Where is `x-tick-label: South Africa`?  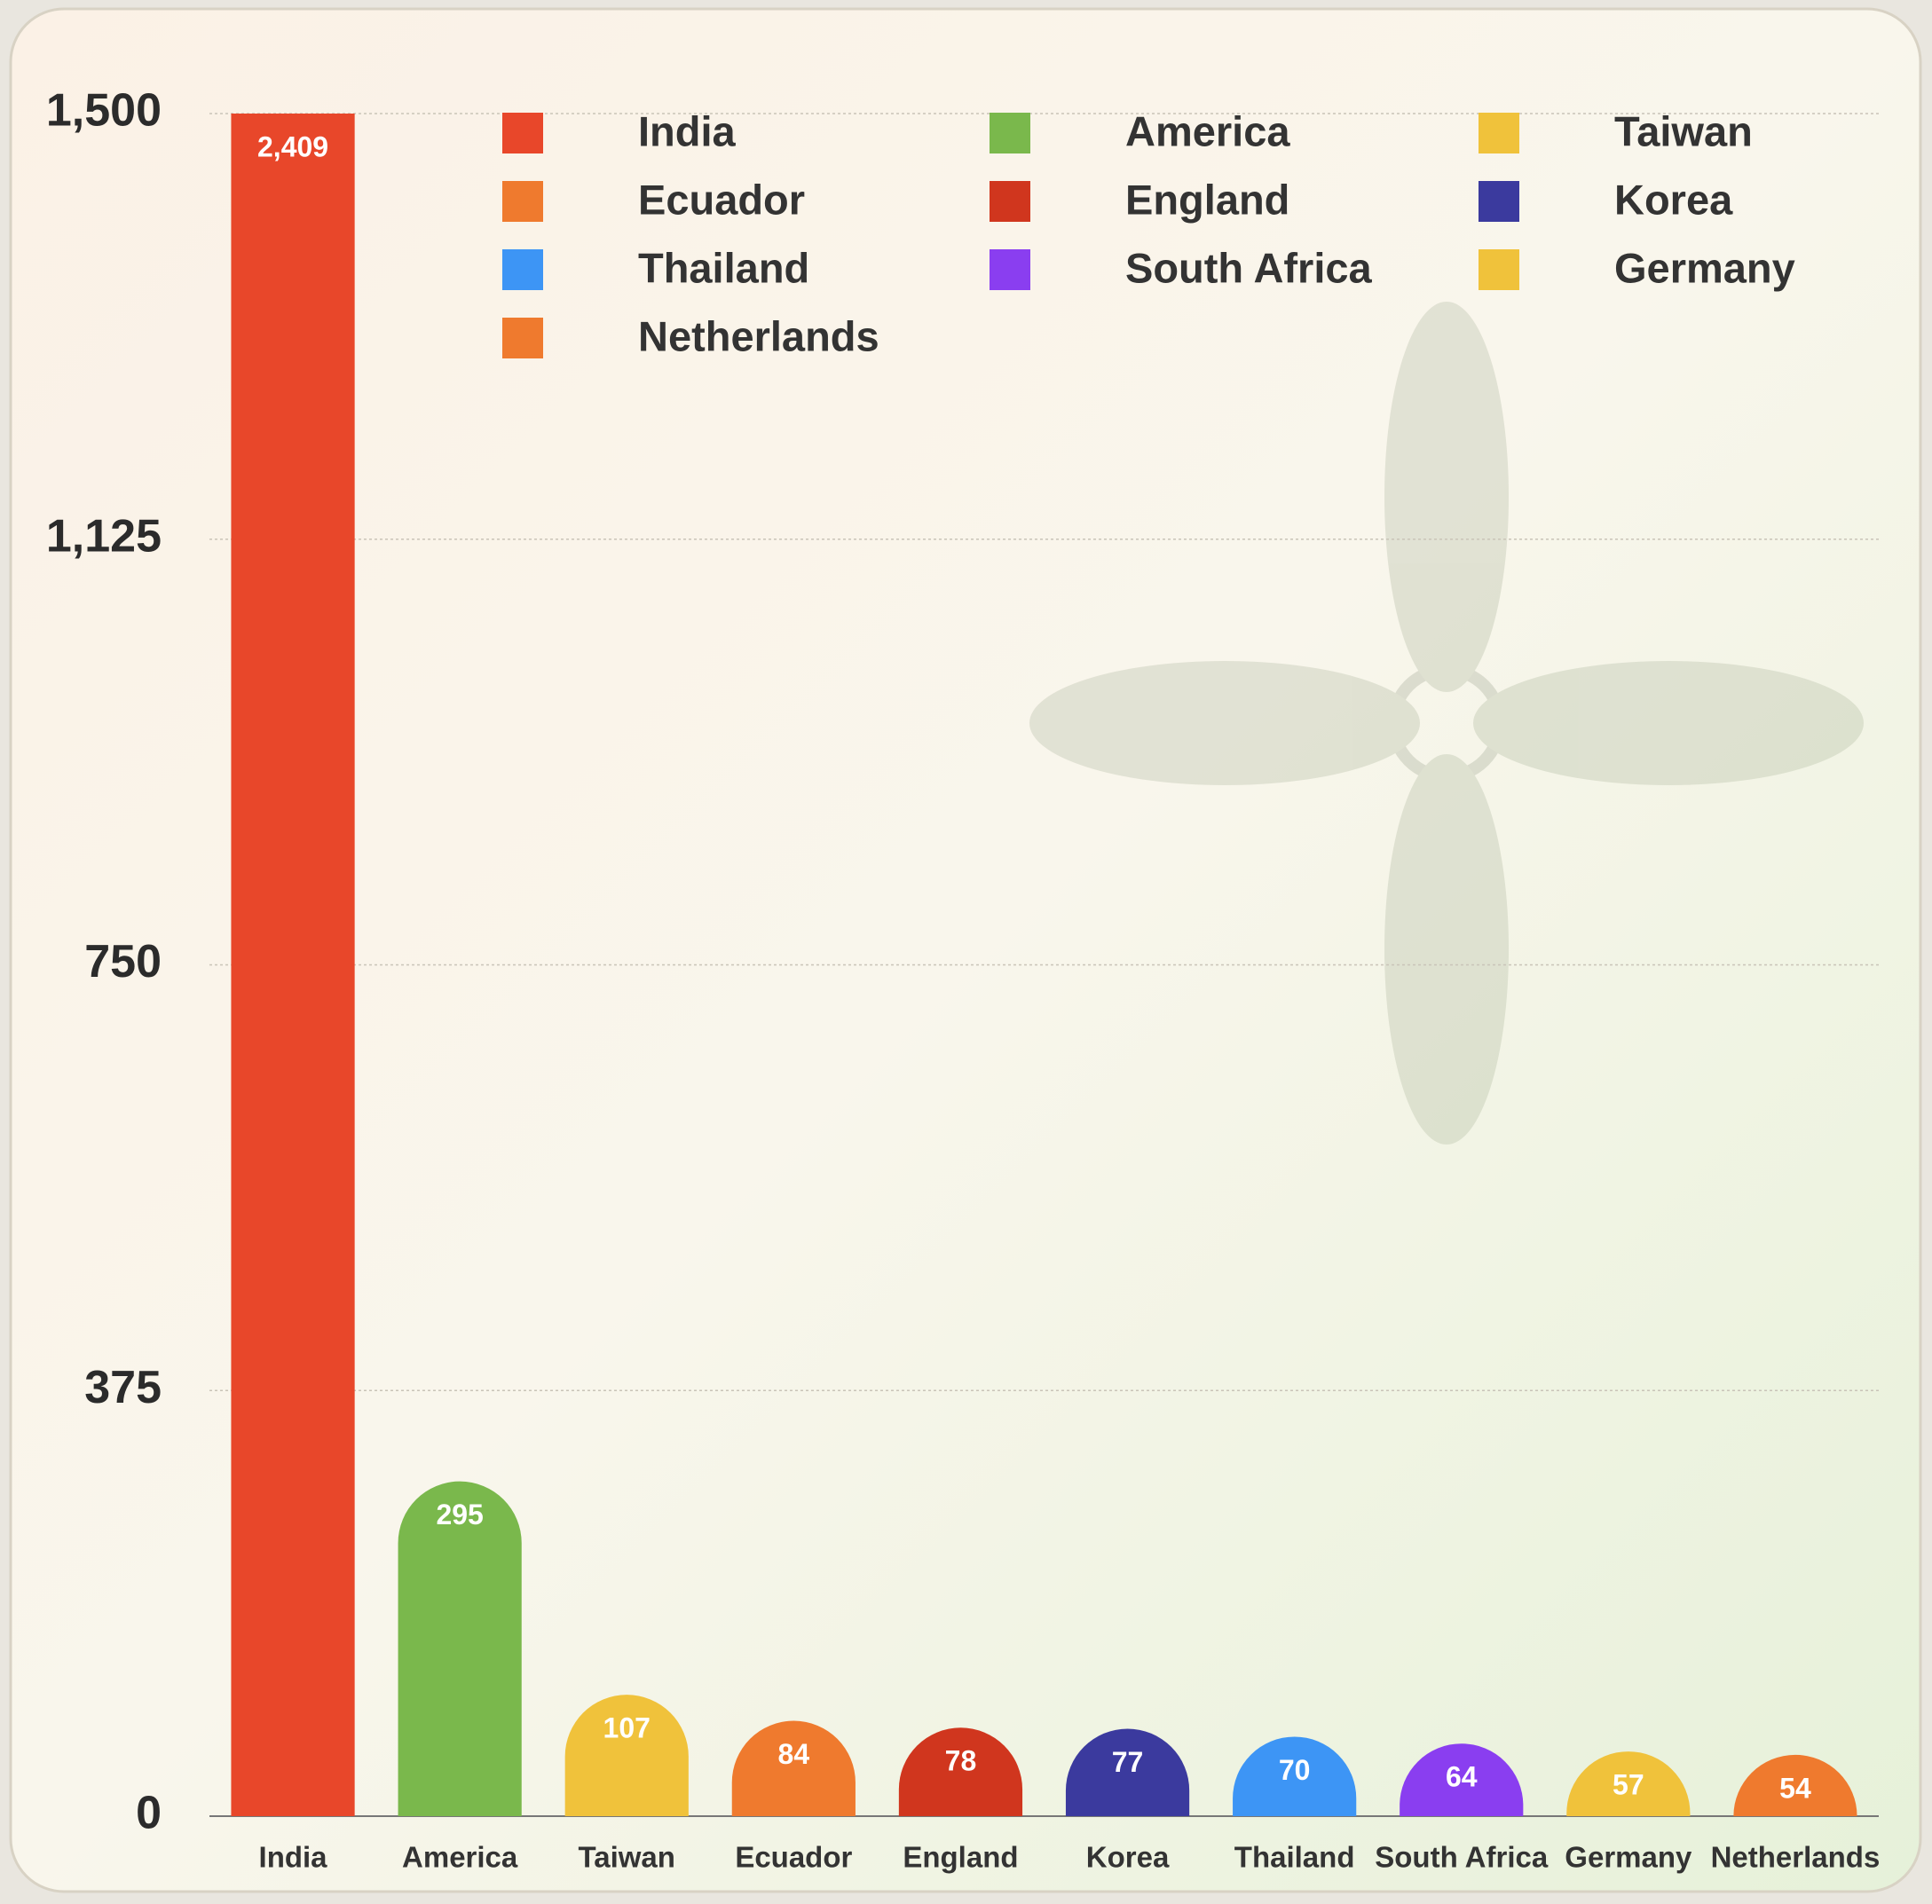 x-tick-label: South Africa is located at coordinates (1462, 1857).